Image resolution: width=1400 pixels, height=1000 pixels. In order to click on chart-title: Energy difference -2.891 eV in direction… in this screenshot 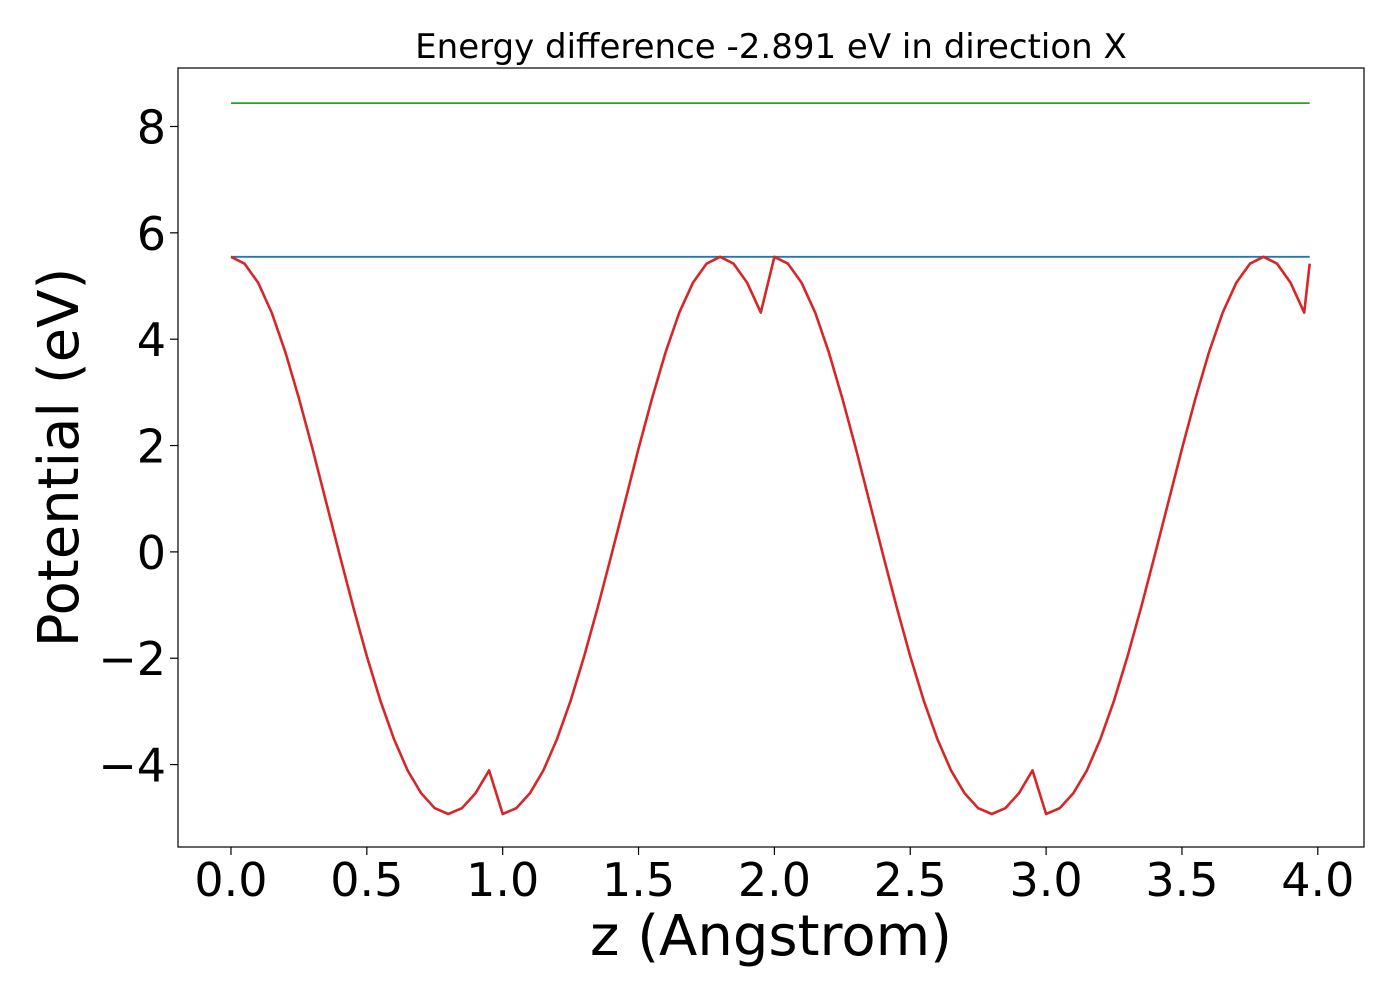, I will do `click(771, 47)`.